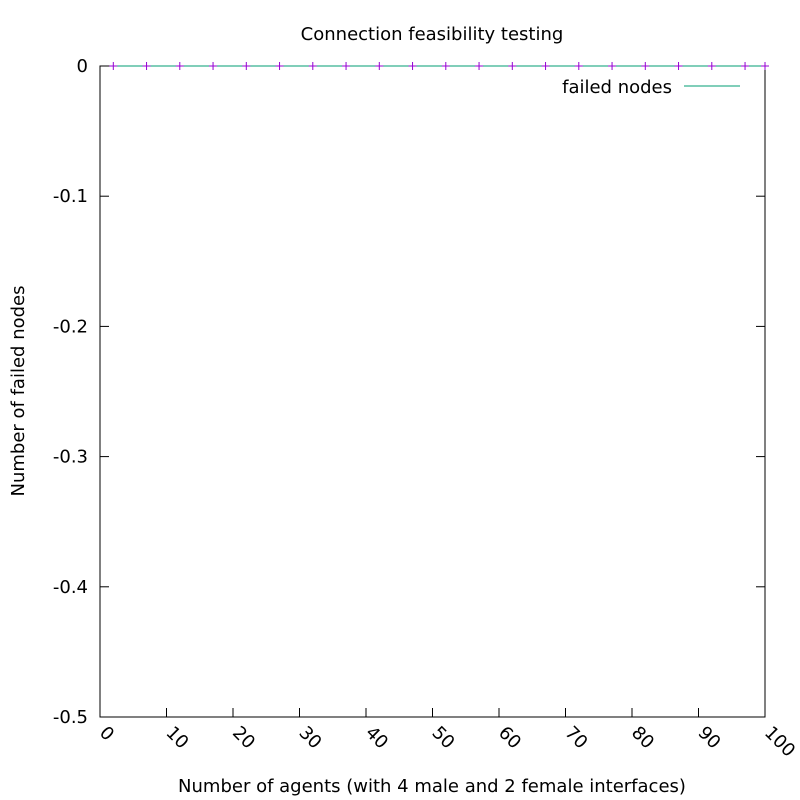 The width and height of the screenshot is (800, 800). I want to click on x-tick-label: 100, so click(779, 741).